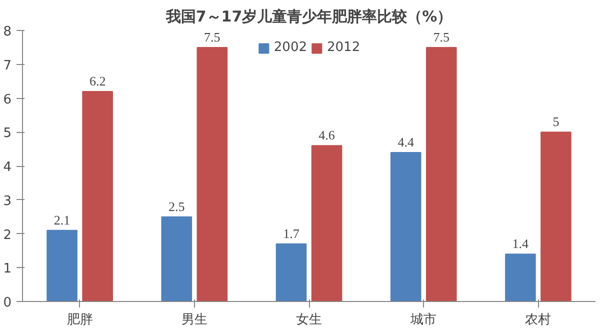 This screenshot has height=333, width=604. I want to click on x-tick-label: 城市, so click(423, 320).